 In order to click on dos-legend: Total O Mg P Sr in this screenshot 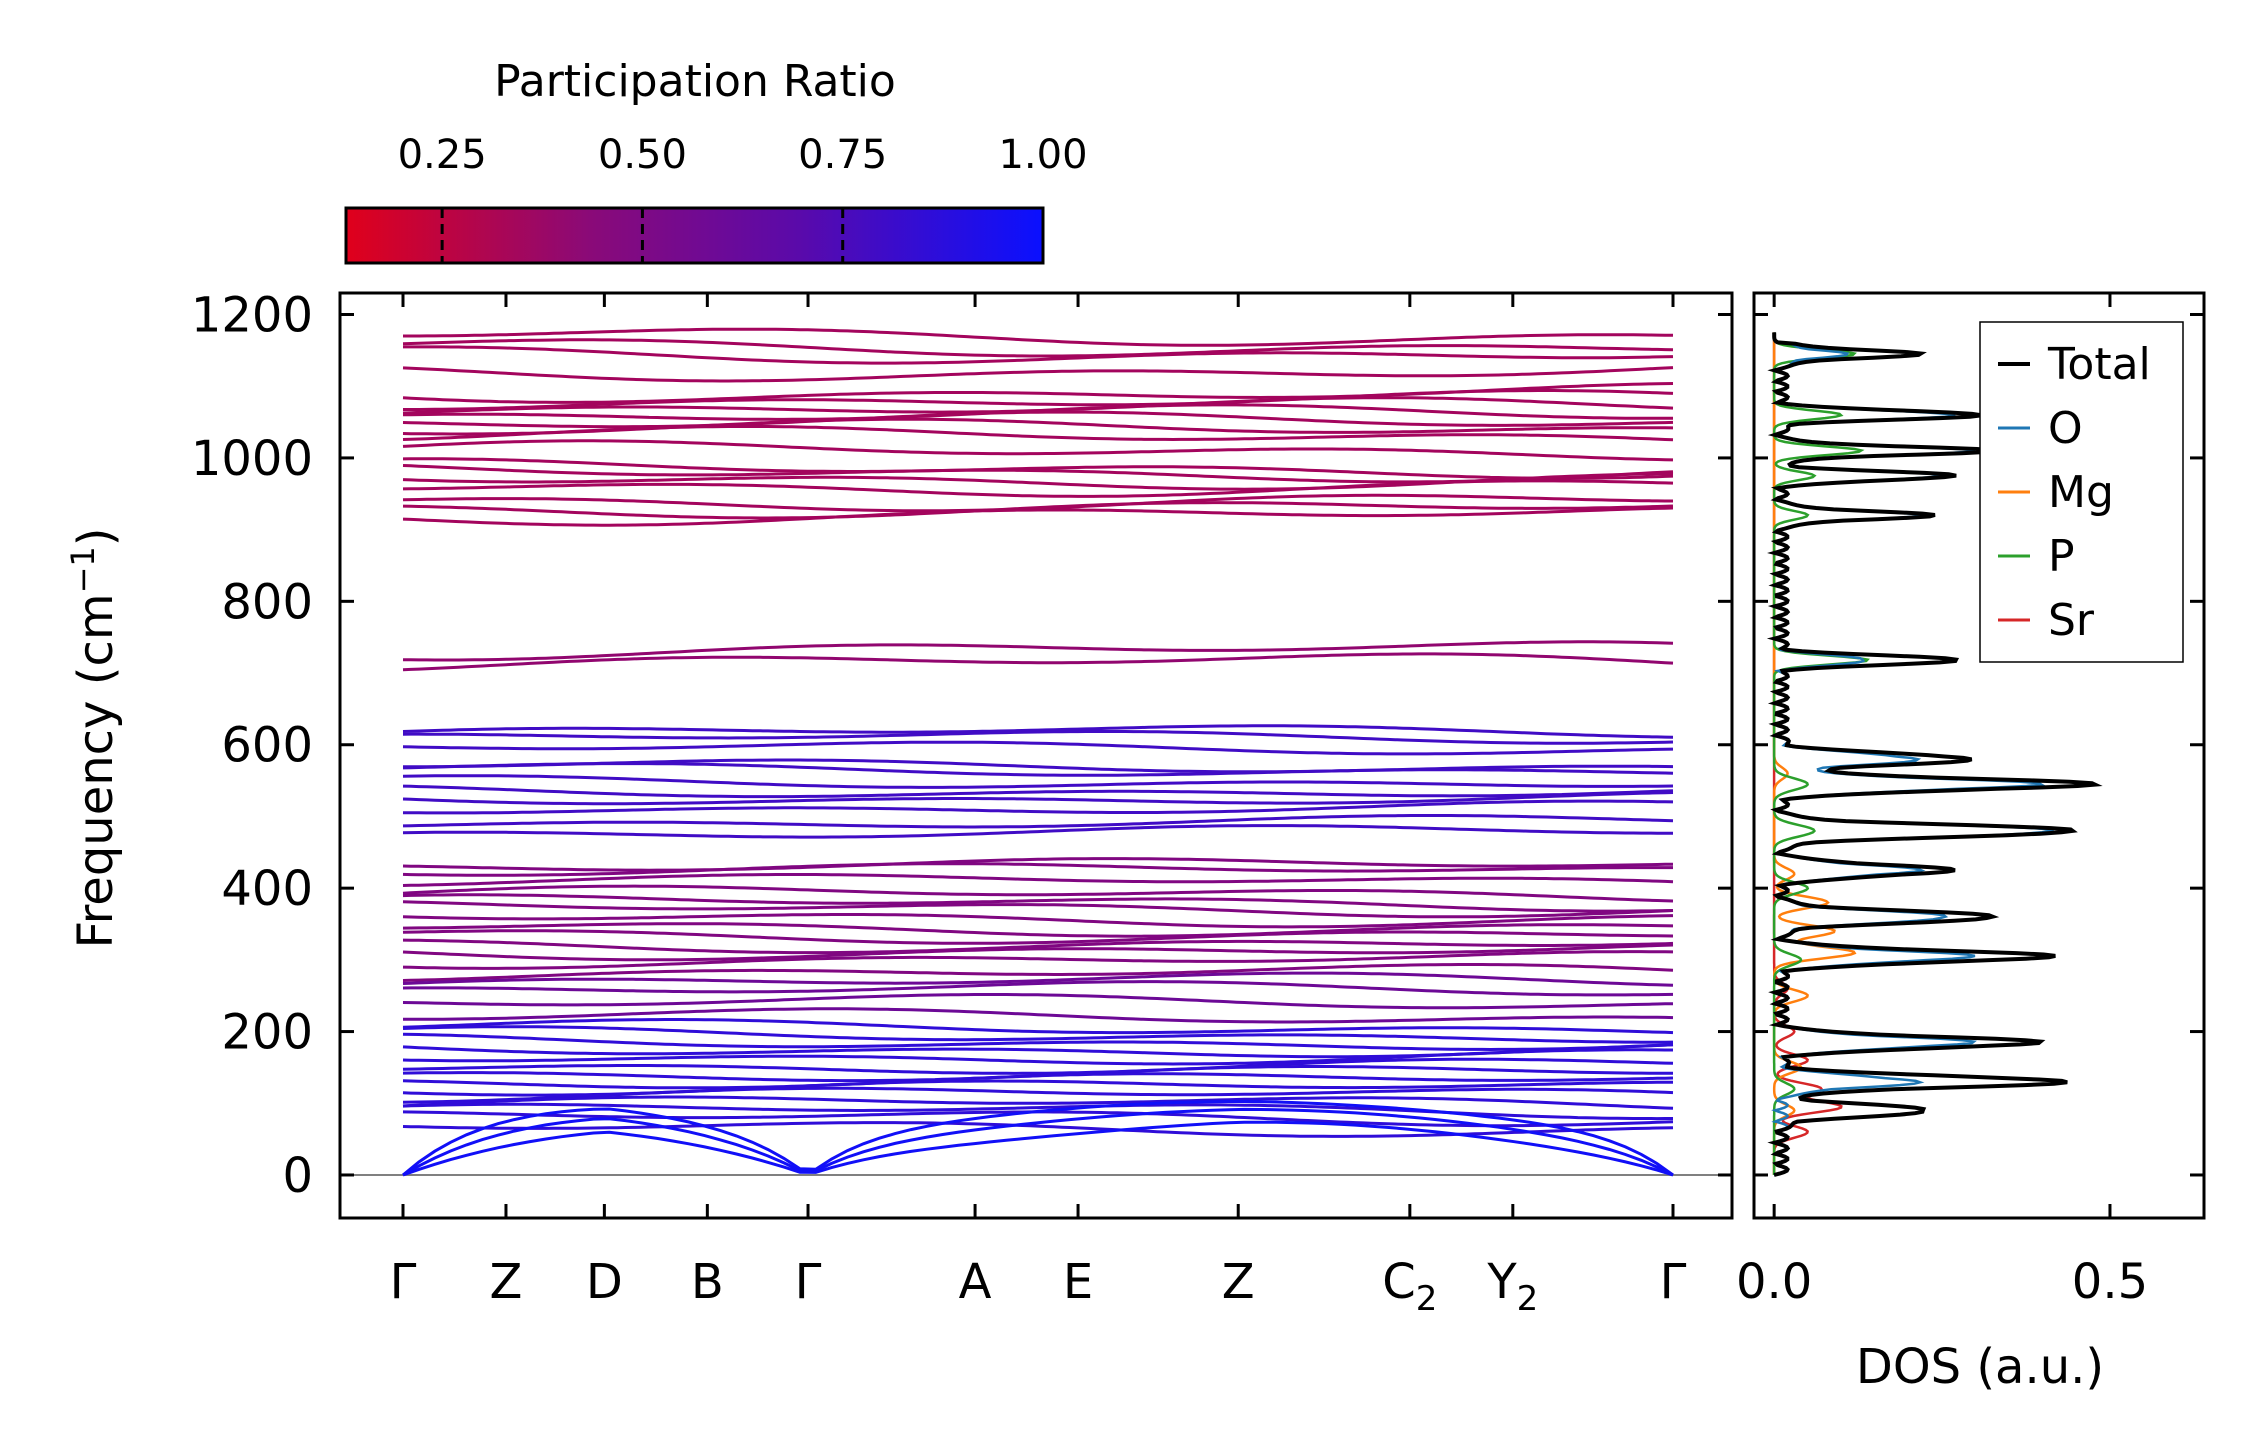, I will do `click(2081, 492)`.